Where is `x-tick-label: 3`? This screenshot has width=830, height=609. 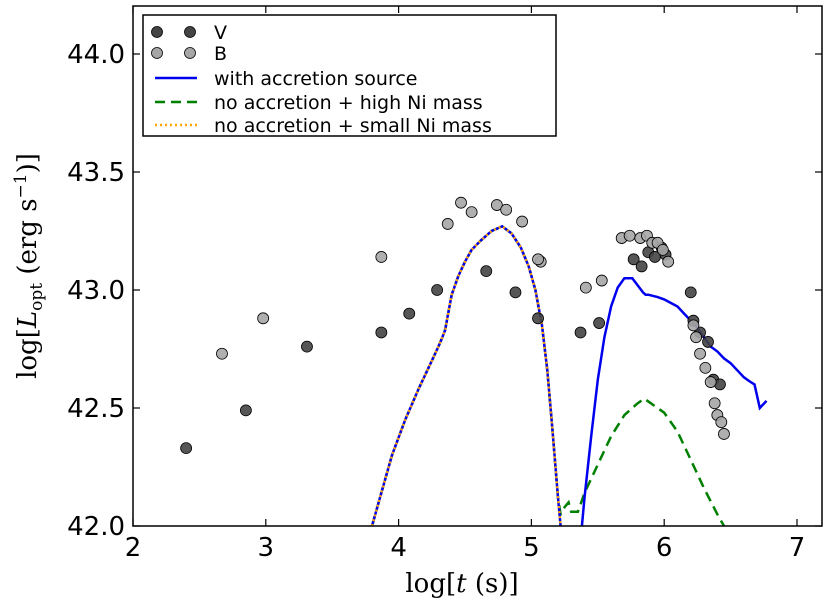
x-tick-label: 3 is located at coordinates (266, 548).